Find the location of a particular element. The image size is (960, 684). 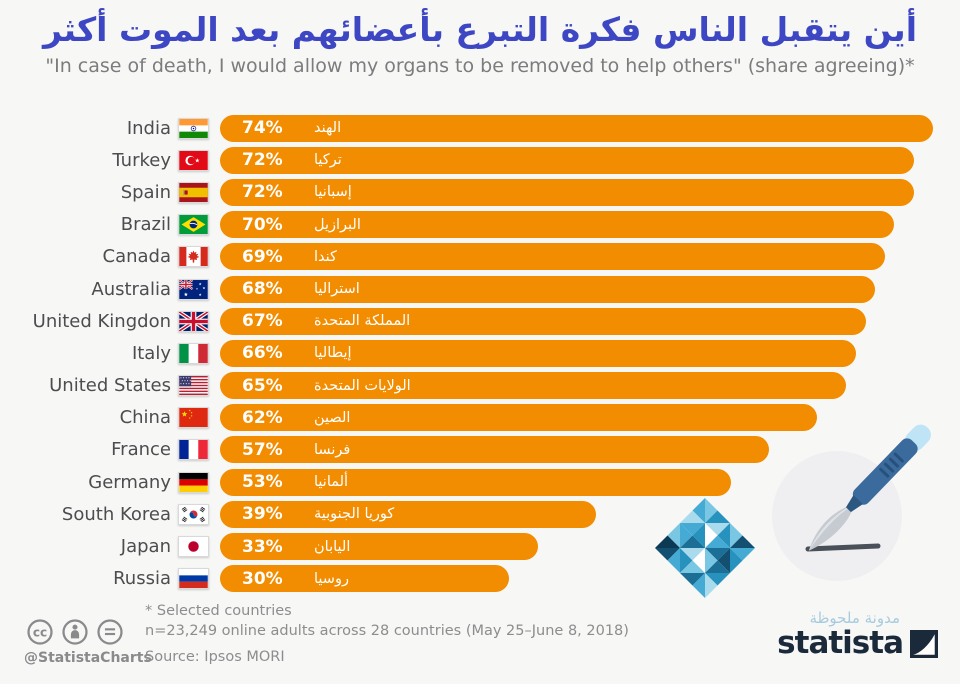

country-label: Germany is located at coordinates (129, 482).